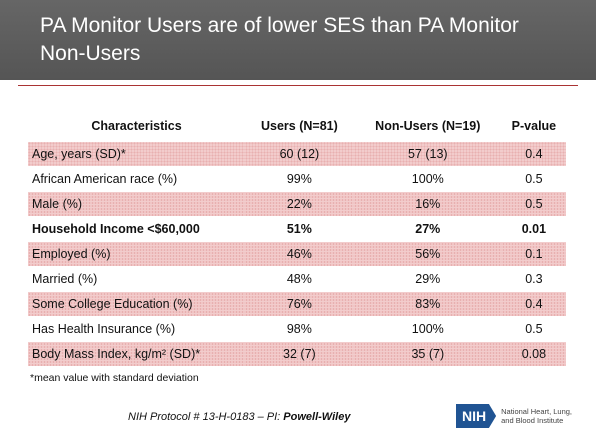 The height and width of the screenshot is (444, 596). I want to click on table-cell: Age, years (SD)*, so click(136, 154).